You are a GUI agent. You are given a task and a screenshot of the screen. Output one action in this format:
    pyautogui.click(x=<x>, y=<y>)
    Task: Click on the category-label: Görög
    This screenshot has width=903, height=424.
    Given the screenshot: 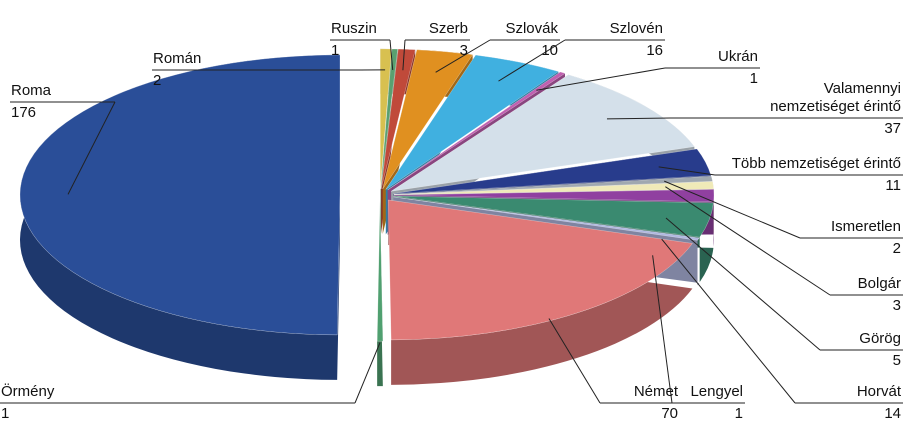 What is the action you would take?
    pyautogui.click(x=880, y=338)
    